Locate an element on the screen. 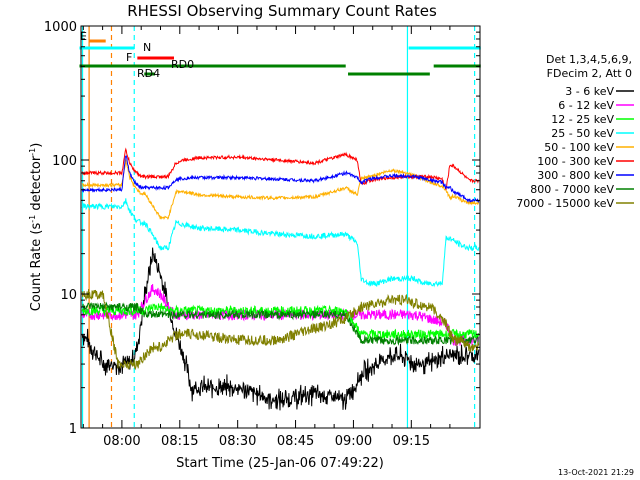 Image resolution: width=640 pixels, height=480 pixels. footer-date: 13-Oct-2021 21:29 is located at coordinates (596, 472).